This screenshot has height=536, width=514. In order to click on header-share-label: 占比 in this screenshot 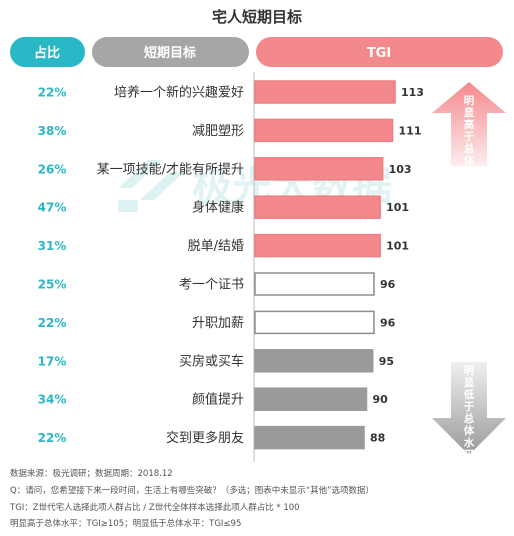, I will do `click(47, 53)`.